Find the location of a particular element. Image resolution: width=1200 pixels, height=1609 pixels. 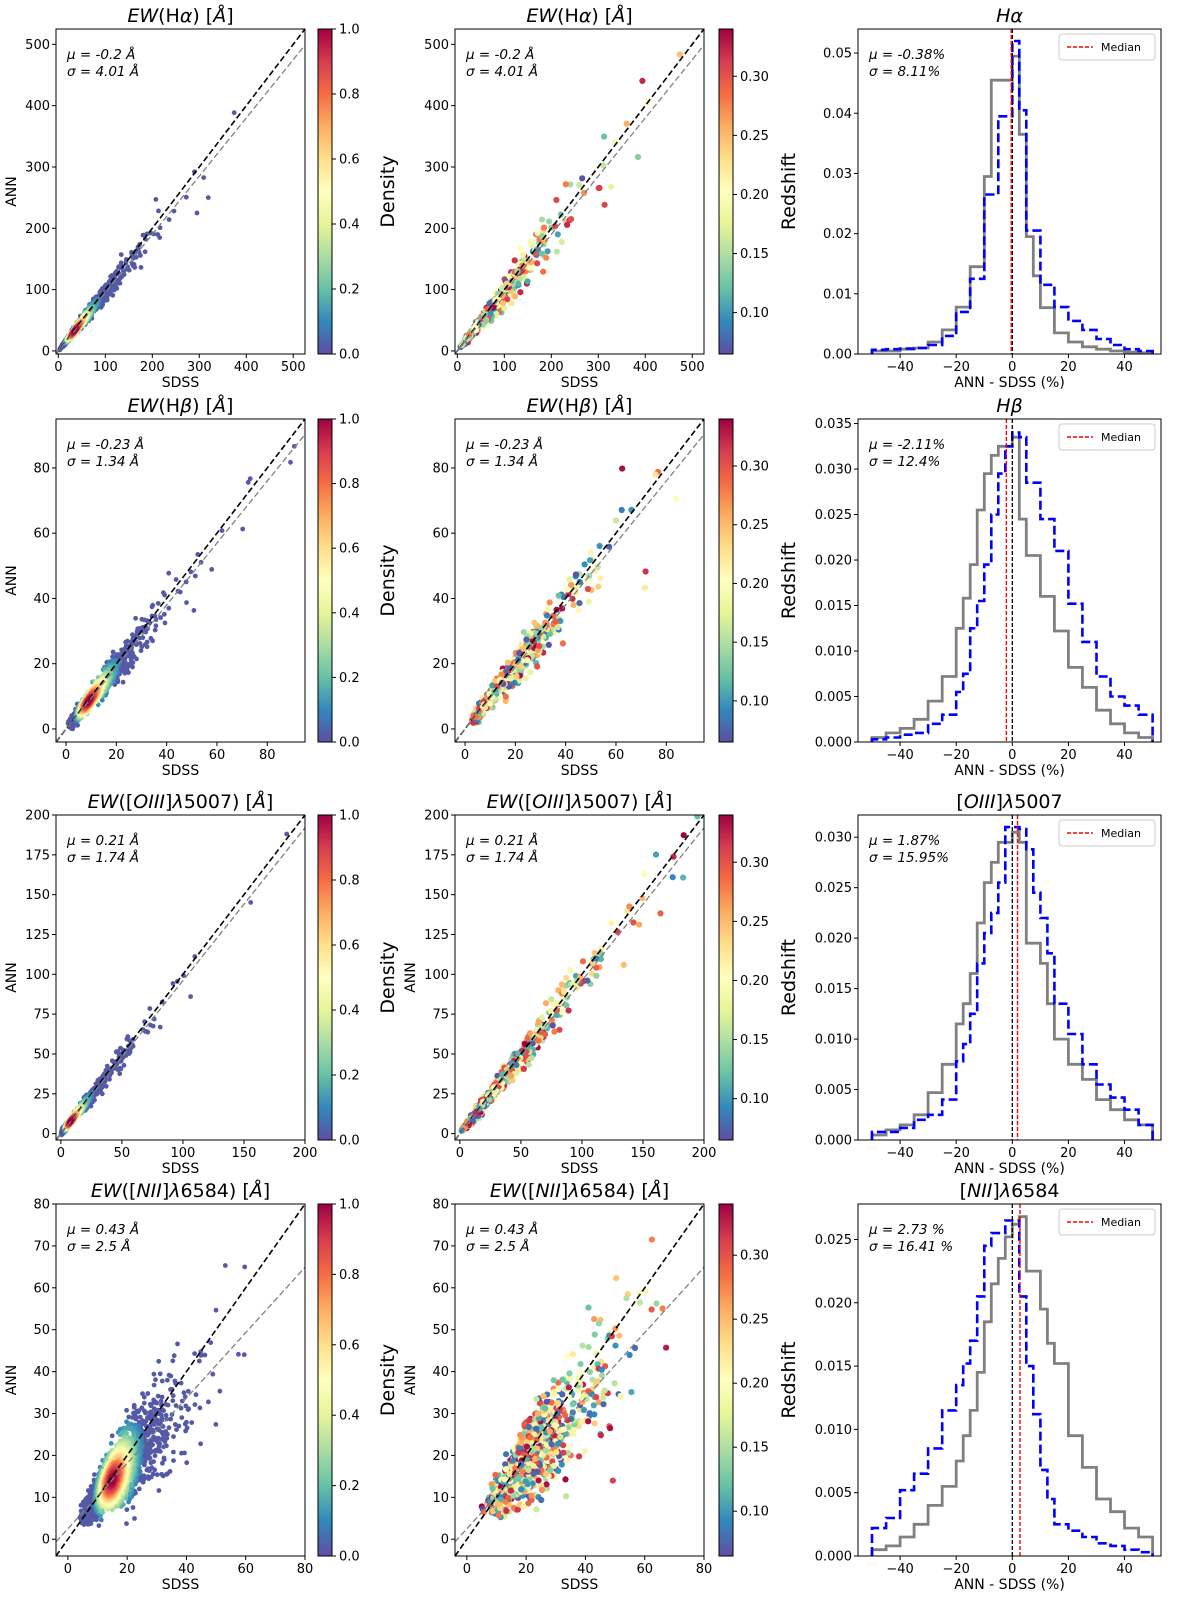

title-part: H is located at coordinates (1003, 406).